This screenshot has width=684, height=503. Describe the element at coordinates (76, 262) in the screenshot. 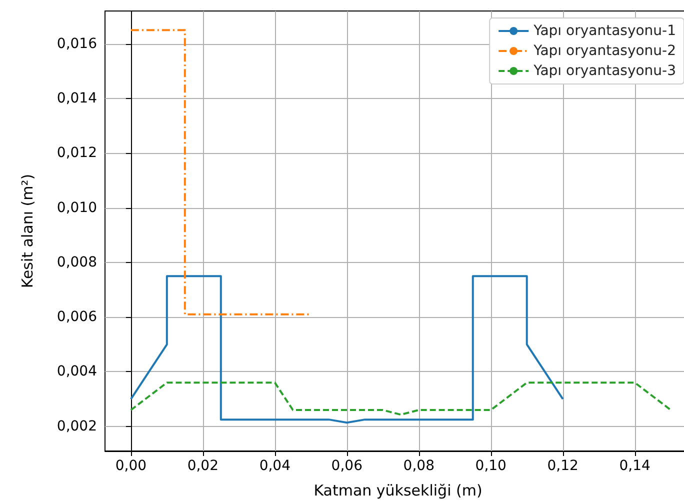

I see `y-tick-label: 0,008` at that location.